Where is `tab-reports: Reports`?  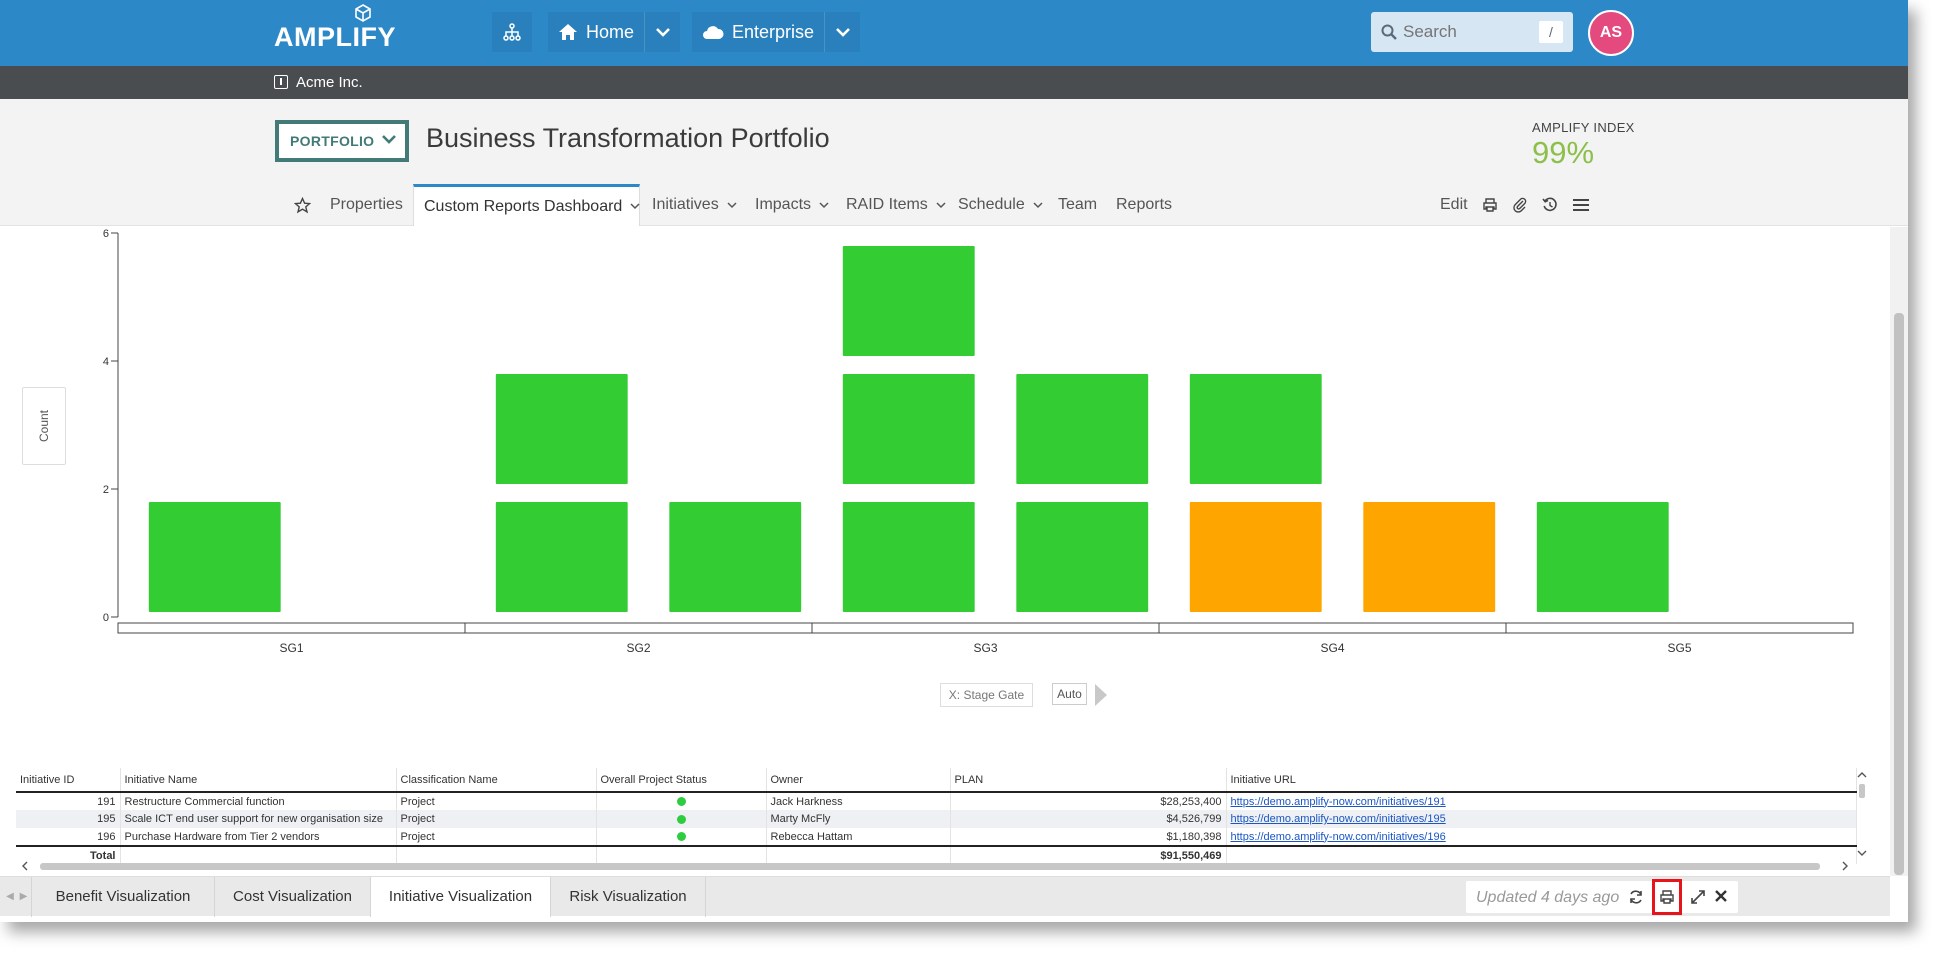 tab-reports: Reports is located at coordinates (1144, 204).